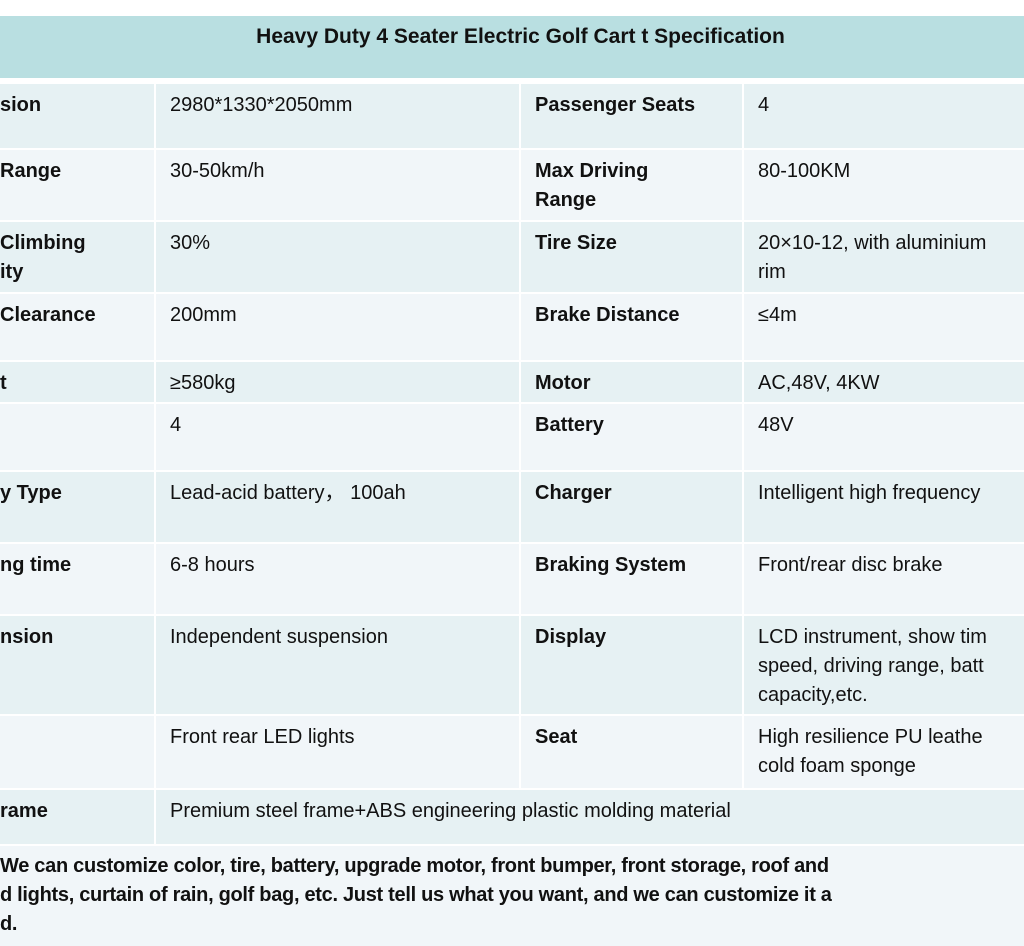 This screenshot has width=1024, height=946. Describe the element at coordinates (77, 185) in the screenshot. I see `spec-label: Range` at that location.